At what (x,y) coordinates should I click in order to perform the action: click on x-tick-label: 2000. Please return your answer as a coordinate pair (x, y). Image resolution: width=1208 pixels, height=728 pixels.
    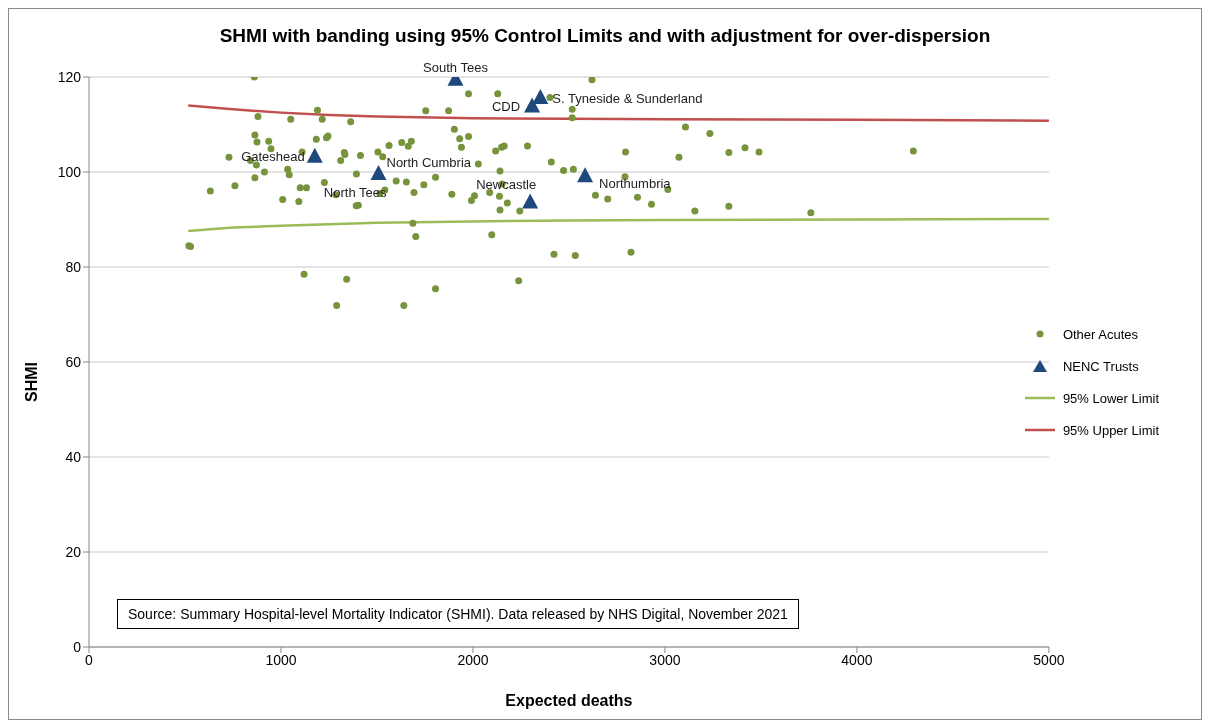
    Looking at the image, I should click on (473, 659).